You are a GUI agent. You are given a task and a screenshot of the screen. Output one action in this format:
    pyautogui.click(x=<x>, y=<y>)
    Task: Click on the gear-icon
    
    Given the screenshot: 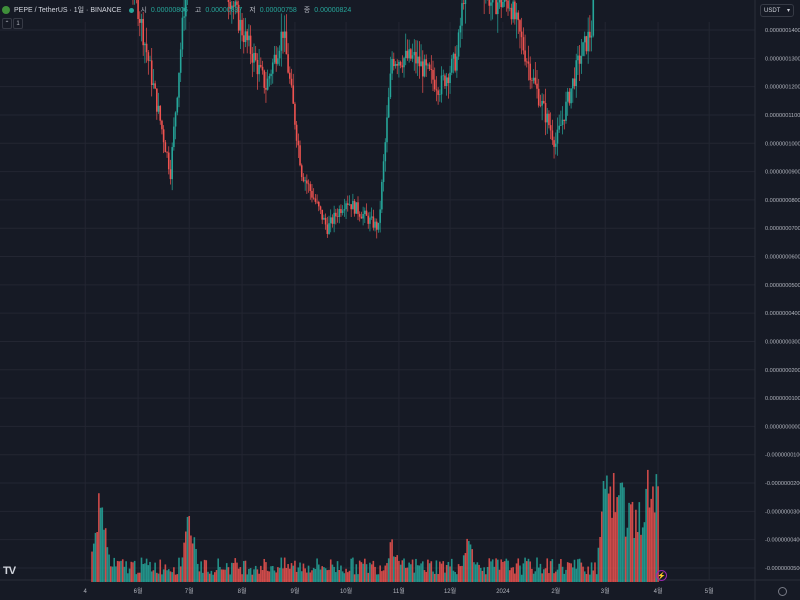 What is the action you would take?
    pyautogui.click(x=782, y=591)
    